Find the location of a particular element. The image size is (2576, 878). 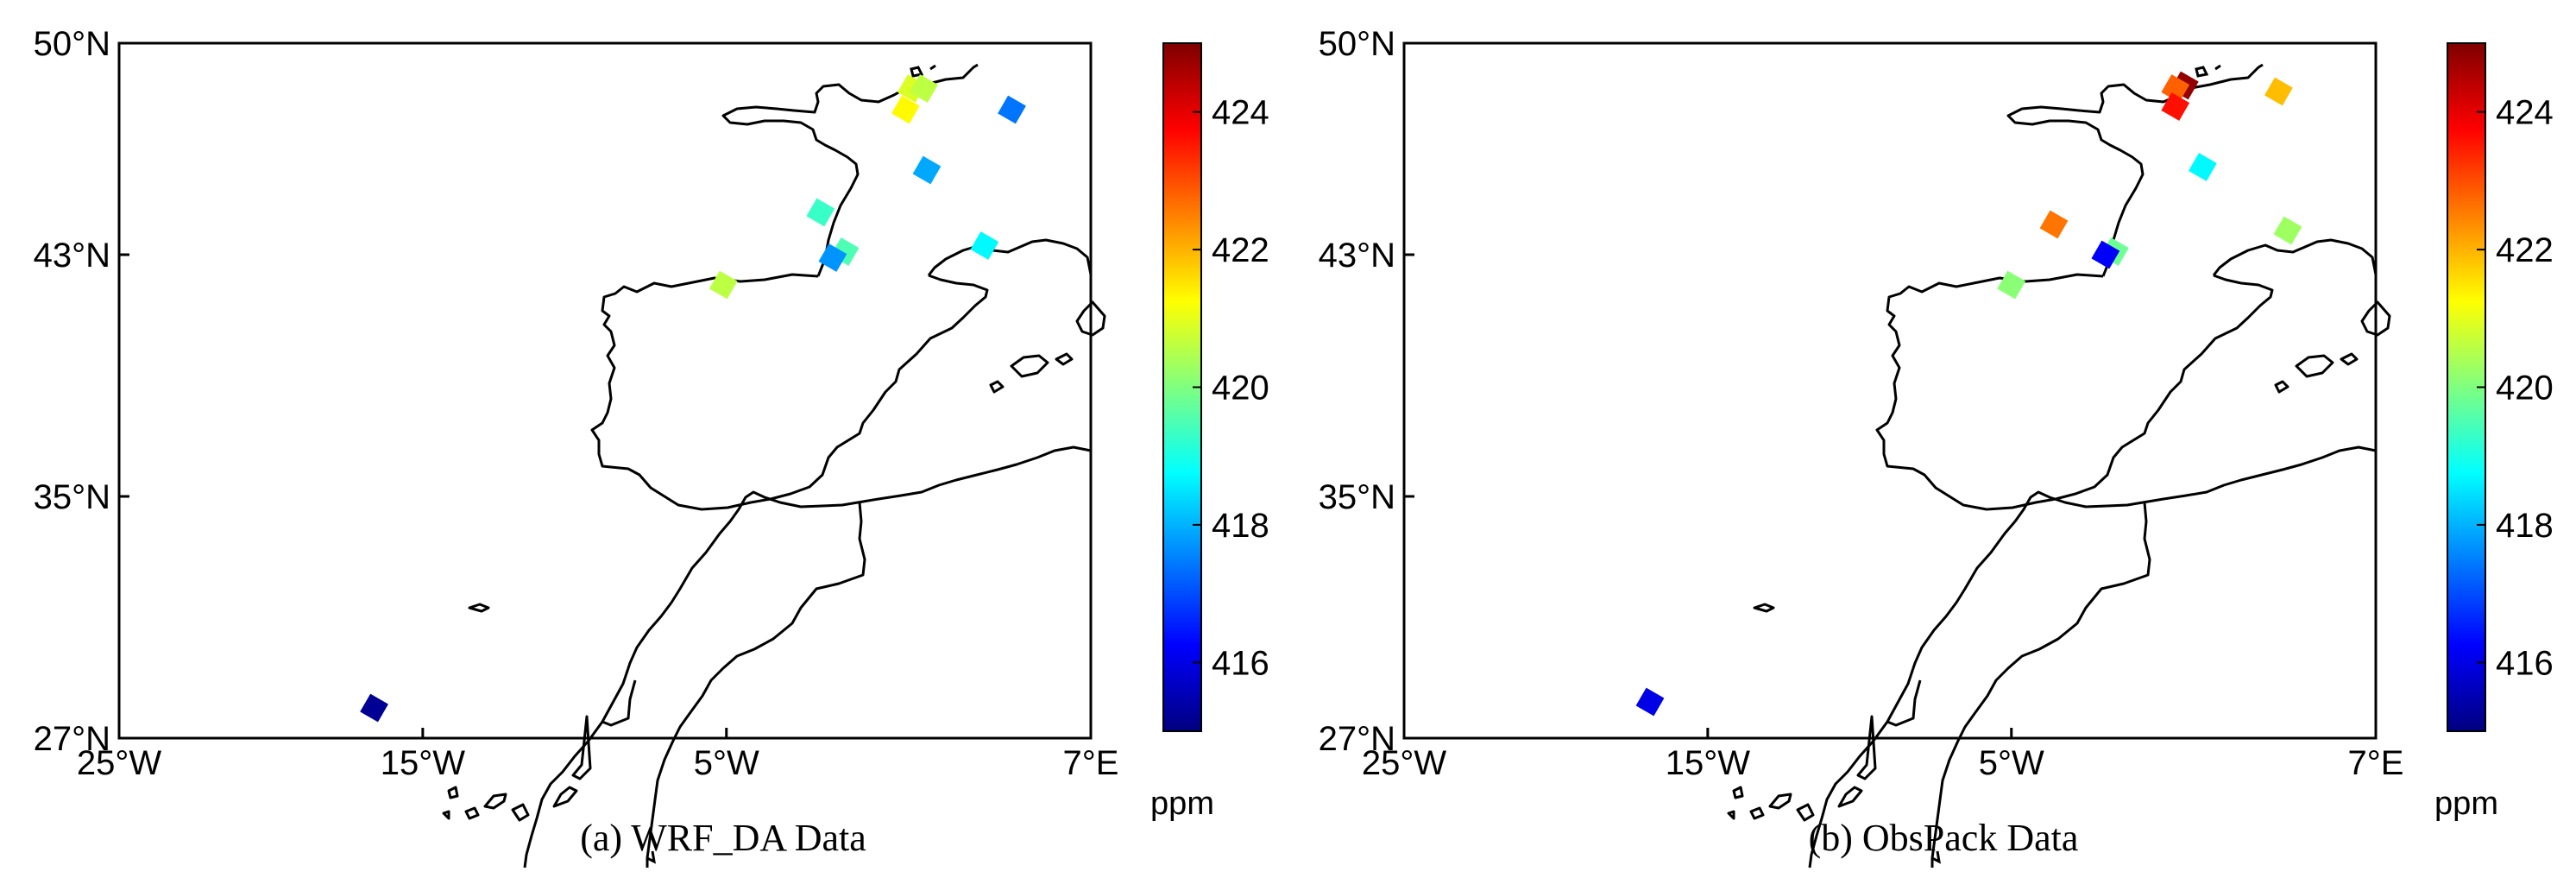

colorbar-ticks-a: 416 418 420 422 424 is located at coordinates (1231, 388).